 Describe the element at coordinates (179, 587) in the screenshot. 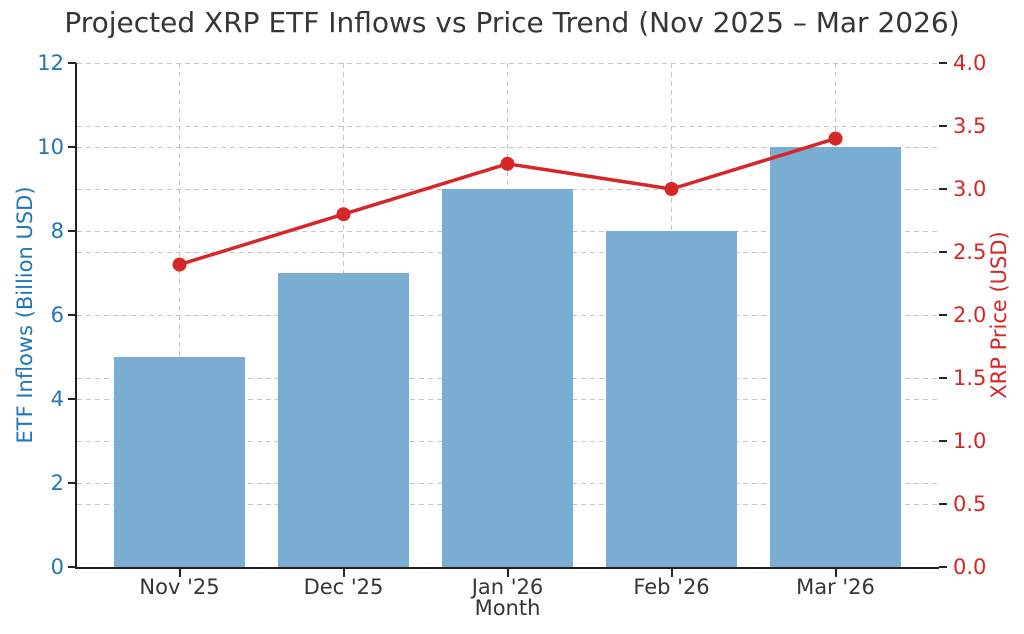

I see `x-axis-tick-label: Nov '25` at that location.